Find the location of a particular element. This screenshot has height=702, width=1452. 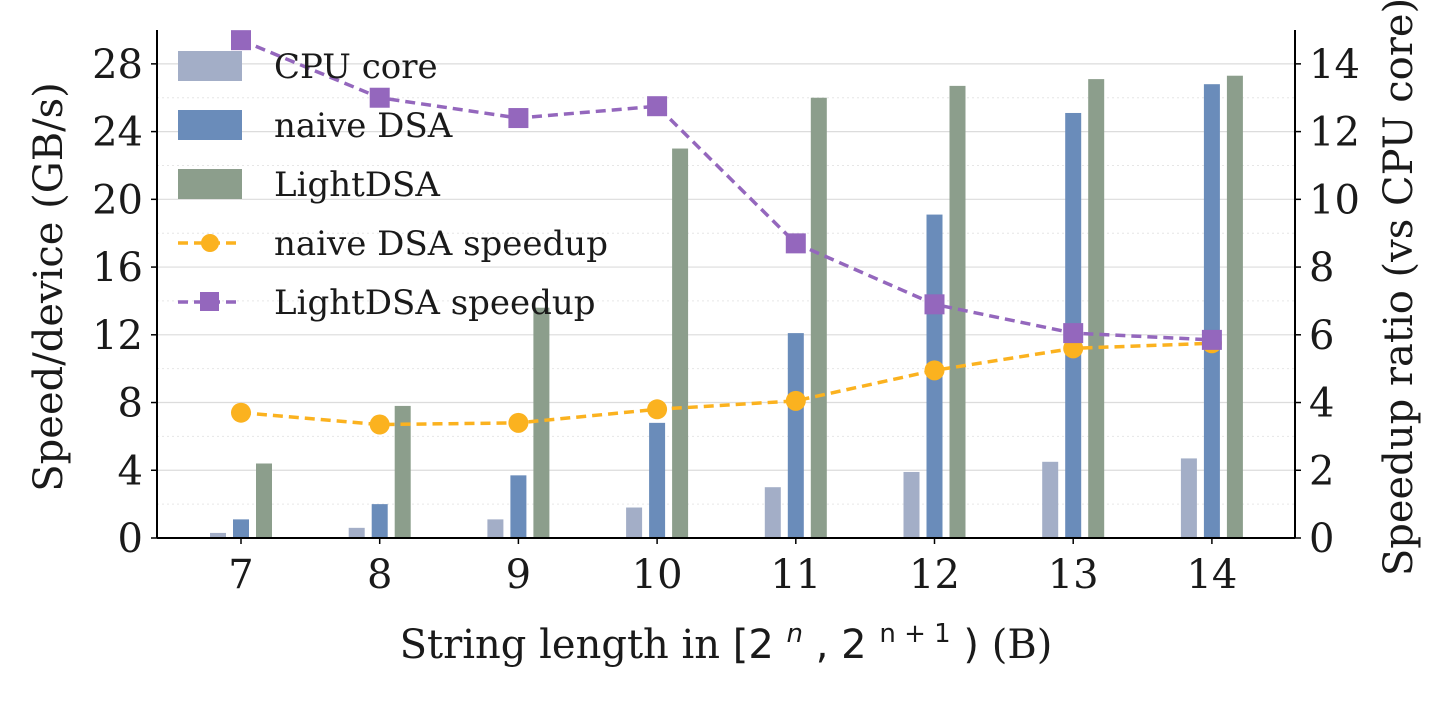

legend-swatch-lightdsa is located at coordinates (210, 184).